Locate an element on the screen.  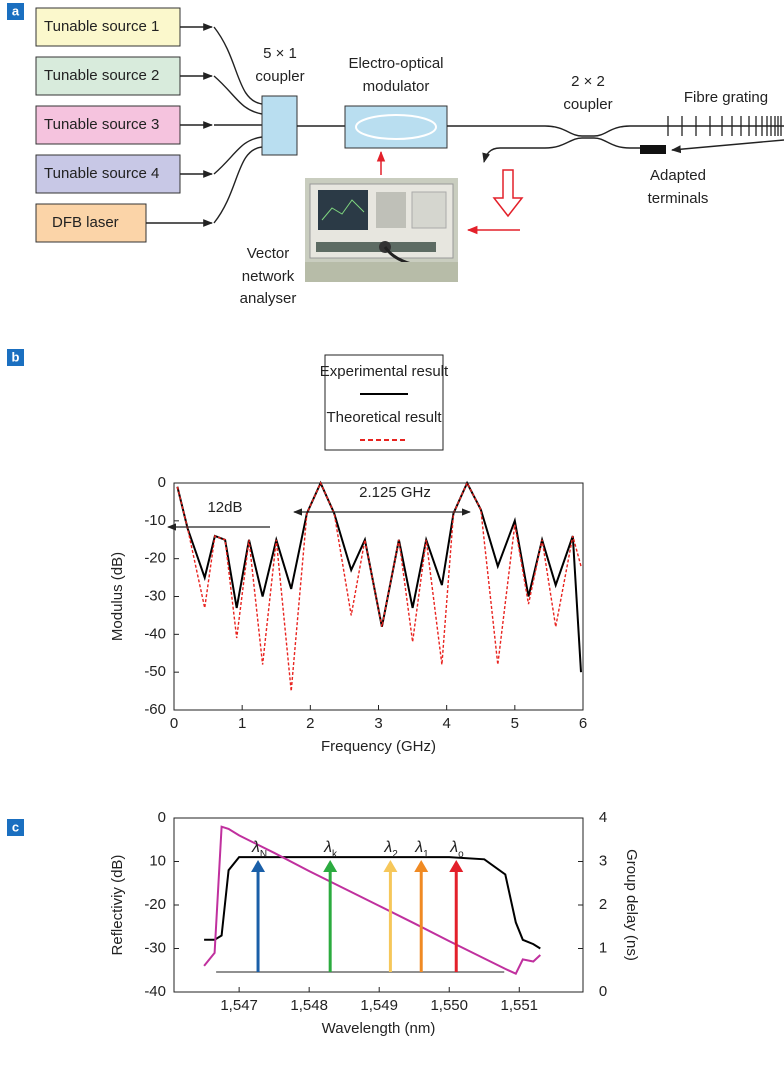
panel-label: c is located at coordinates (15, 826).